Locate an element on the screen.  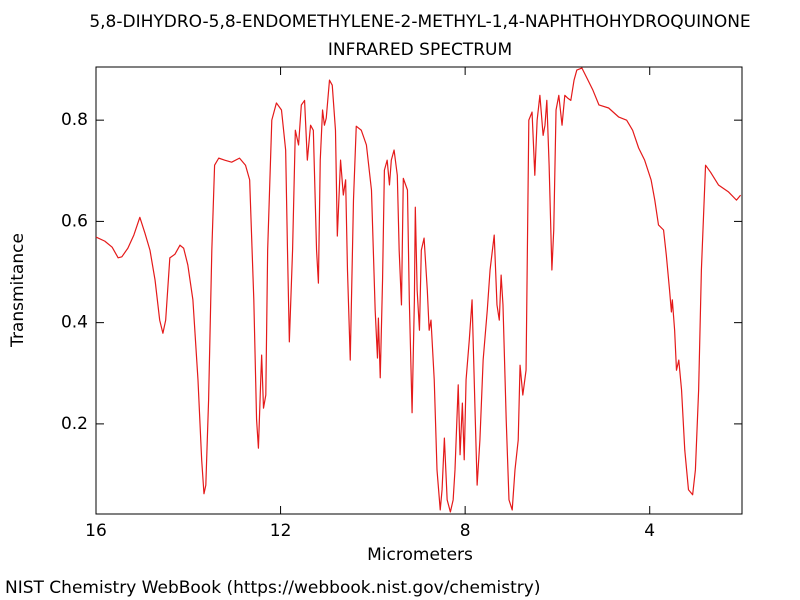
y-tick-label: 0.6 is located at coordinates (74, 221).